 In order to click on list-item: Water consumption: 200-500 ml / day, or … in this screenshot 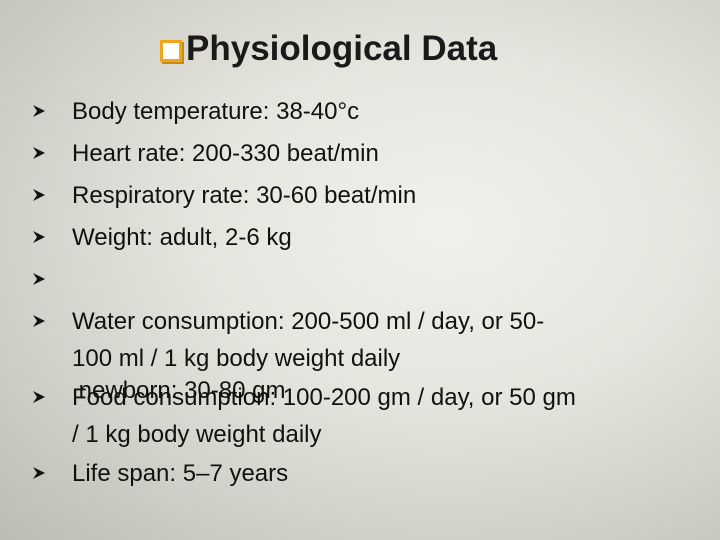, I will do `click(372, 340)`.